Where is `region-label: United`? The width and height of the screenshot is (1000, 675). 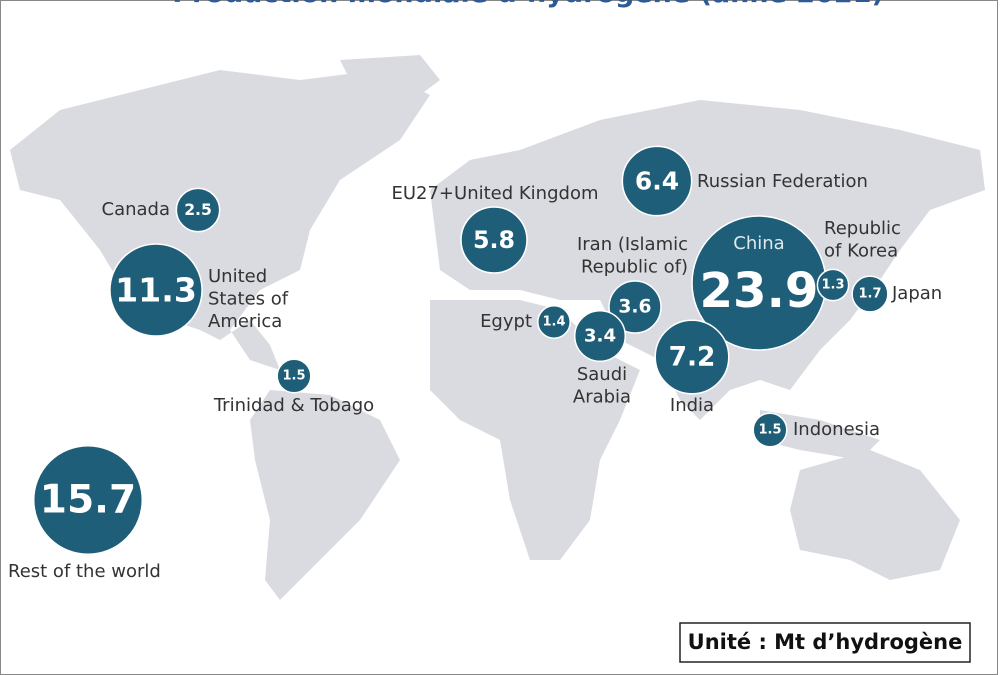
region-label: United is located at coordinates (237, 276).